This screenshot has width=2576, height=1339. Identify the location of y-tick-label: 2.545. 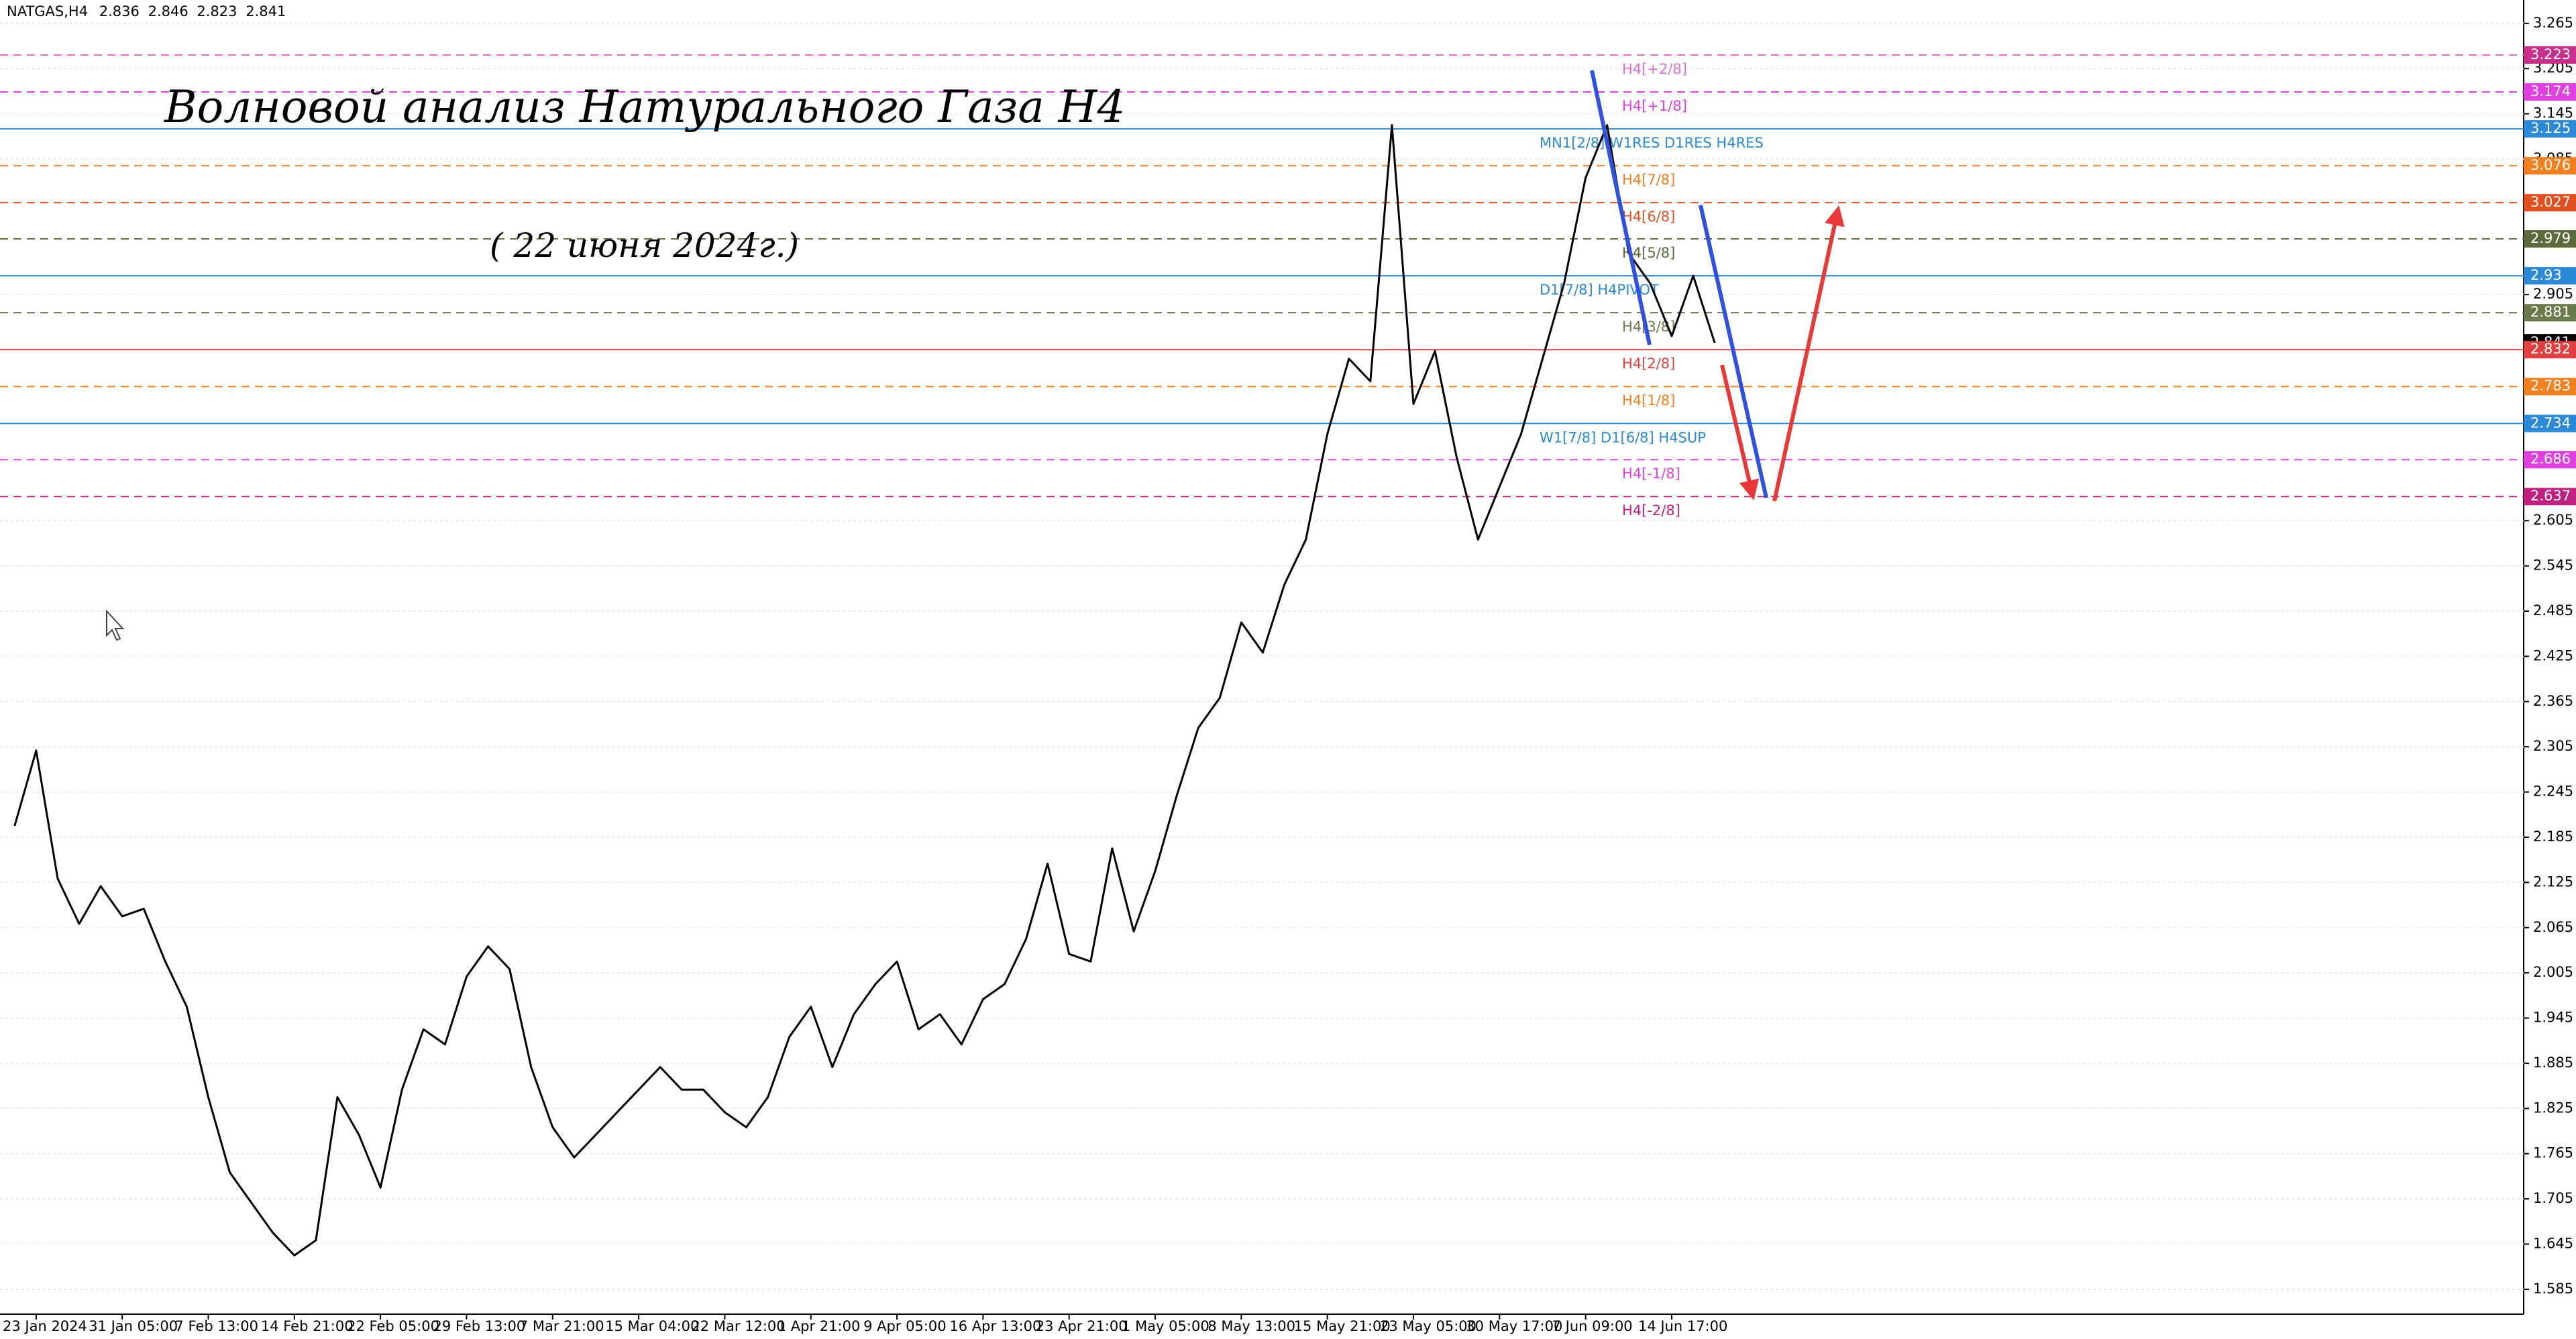
(2553, 565).